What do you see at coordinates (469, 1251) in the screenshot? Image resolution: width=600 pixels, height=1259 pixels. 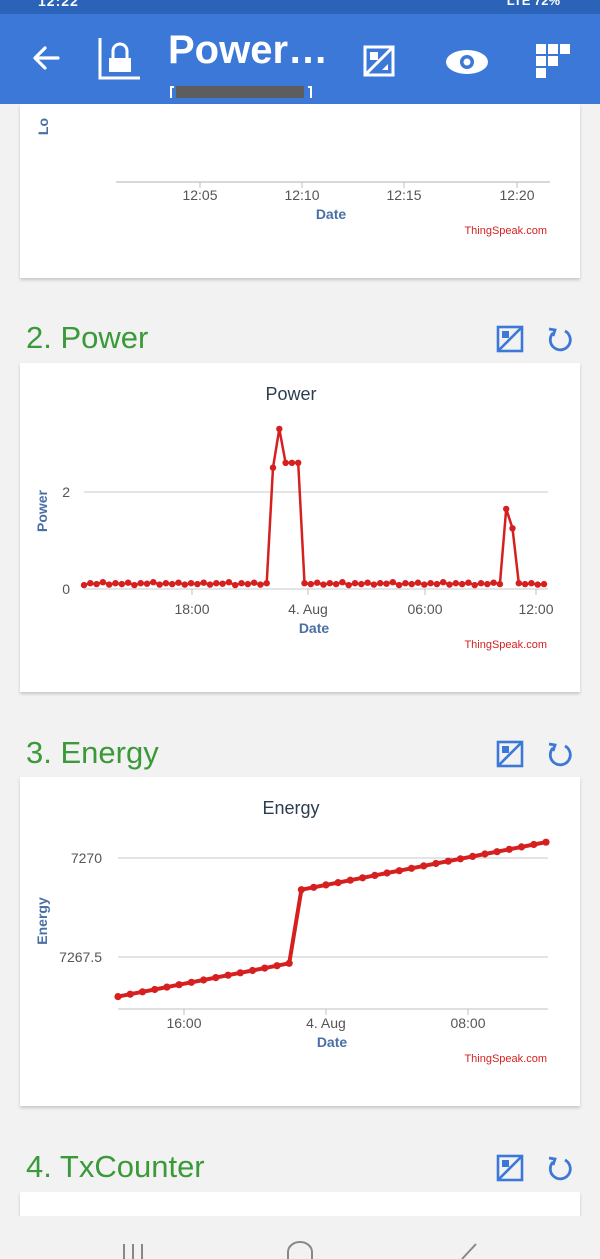 I see `back-nav-icon` at bounding box center [469, 1251].